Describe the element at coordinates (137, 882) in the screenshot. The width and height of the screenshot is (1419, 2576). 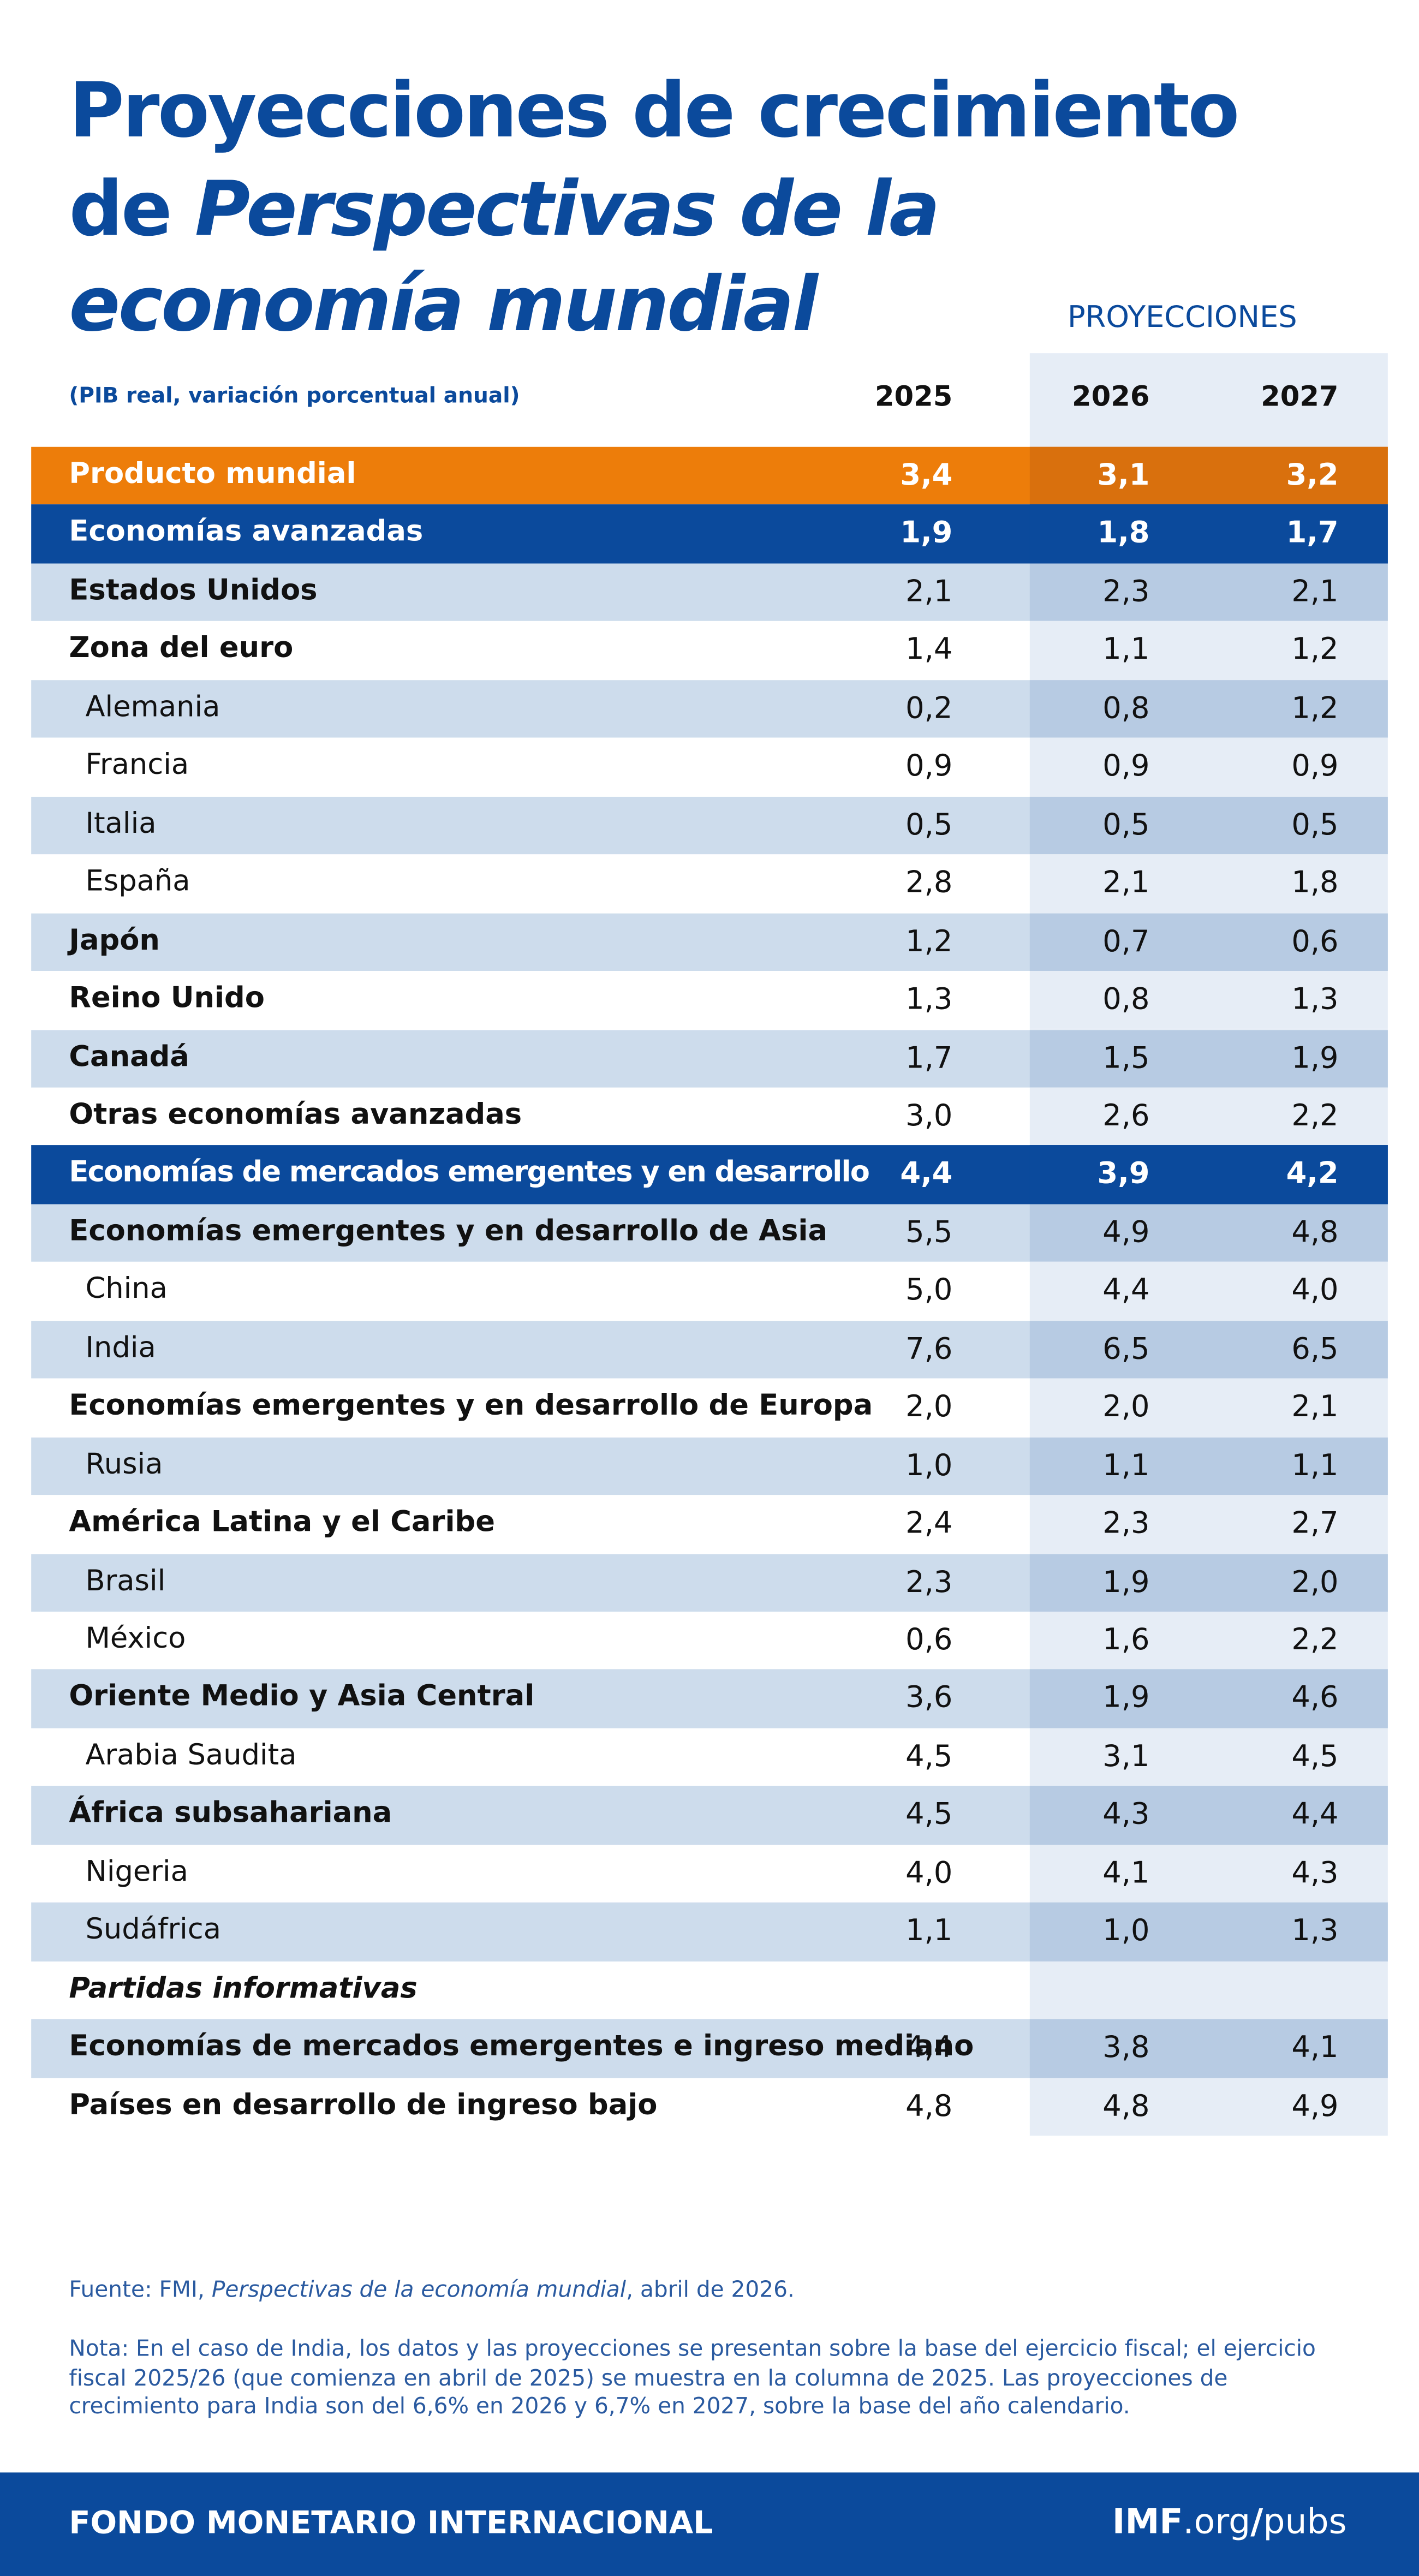
I see `row-label: España` at that location.